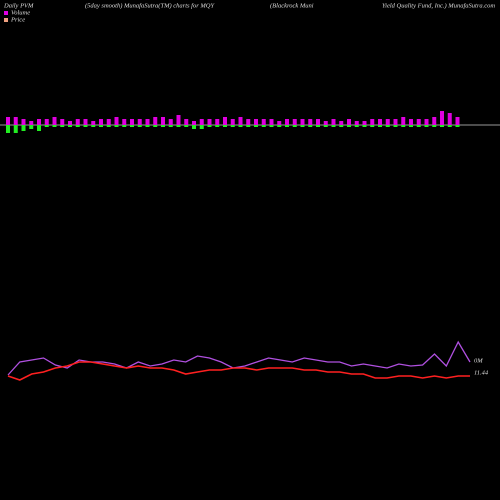 This screenshot has height=500, width=500. I want to click on legend-label: Volume, so click(20, 12).